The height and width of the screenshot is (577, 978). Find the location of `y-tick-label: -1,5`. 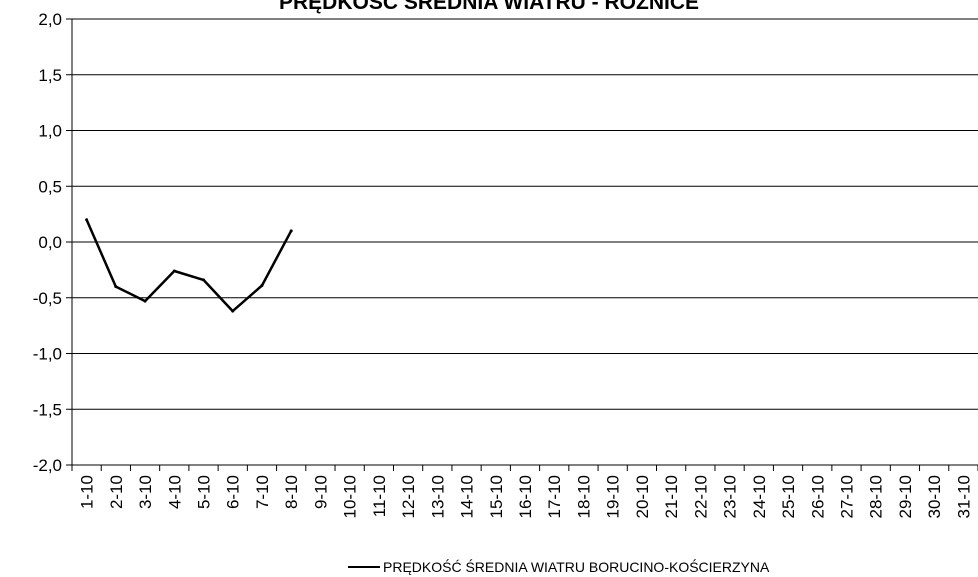

y-tick-label: -1,5 is located at coordinates (47, 409).